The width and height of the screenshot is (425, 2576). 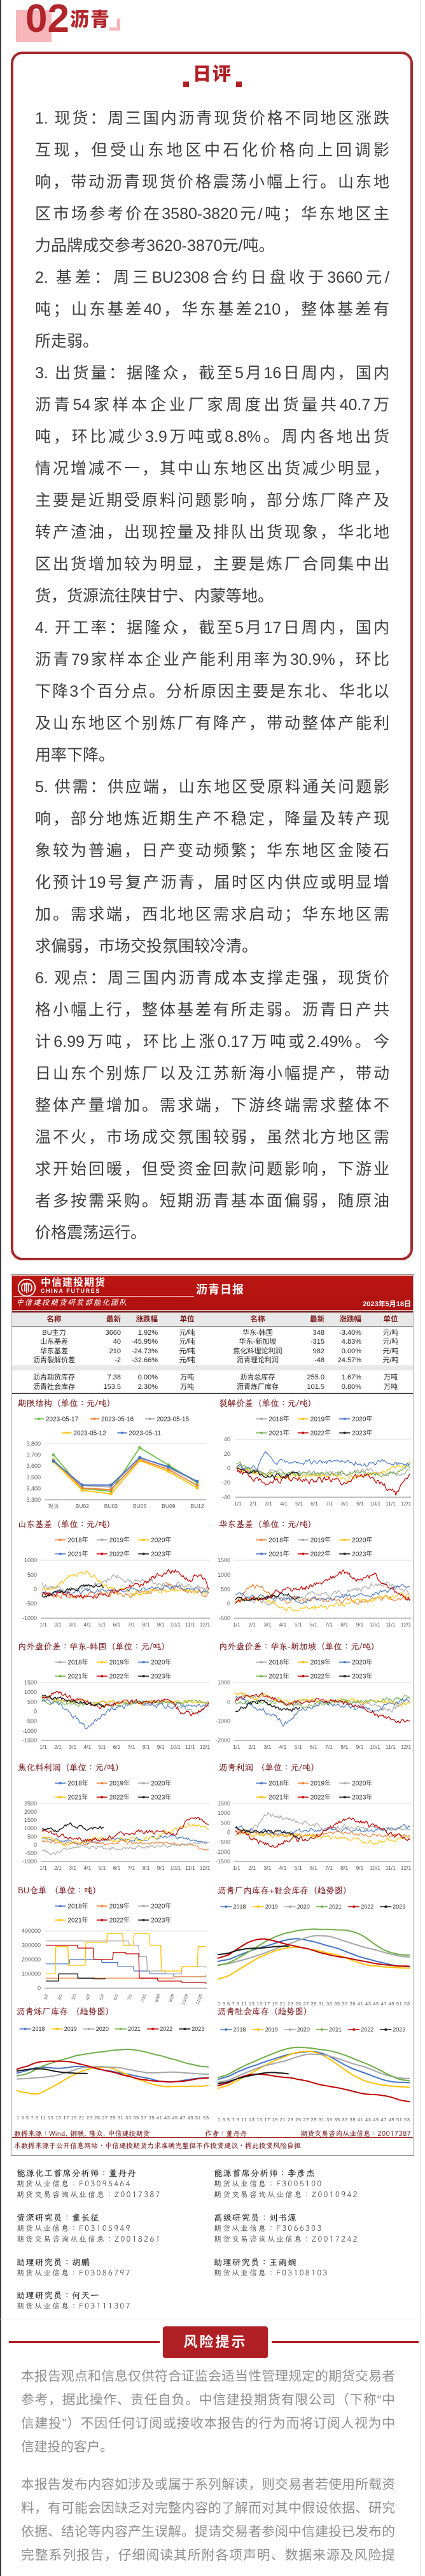 I want to click on svg-text: 3,300, so click(x=33, y=1500).